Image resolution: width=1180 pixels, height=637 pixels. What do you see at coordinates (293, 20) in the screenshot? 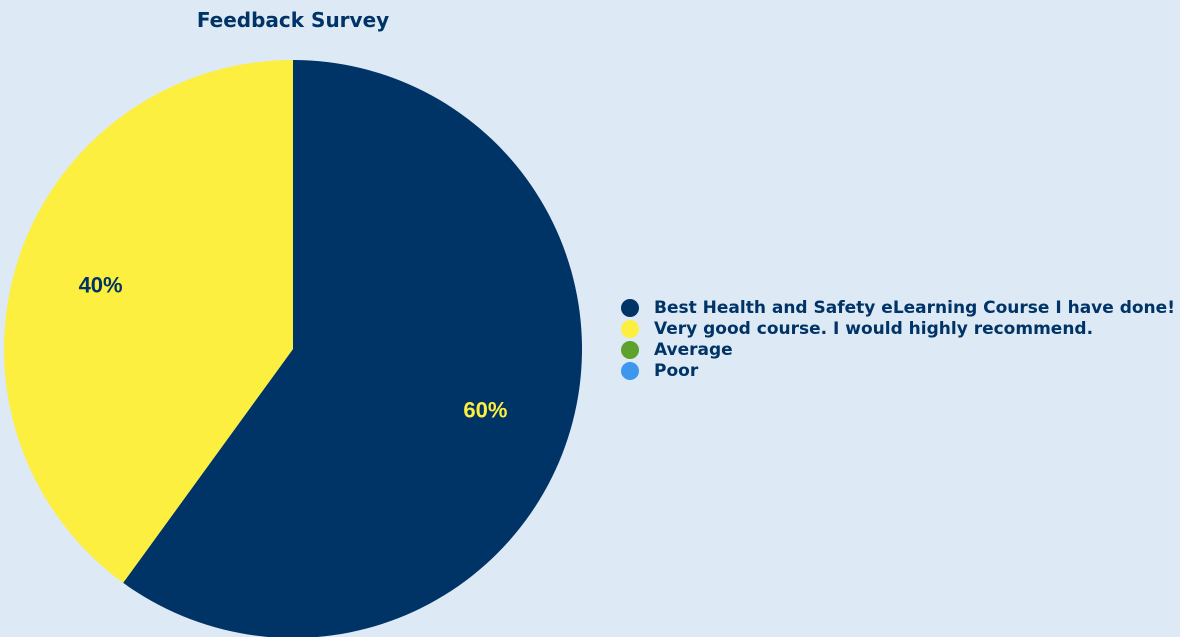
I see `chart-title: Feedback Survey` at bounding box center [293, 20].